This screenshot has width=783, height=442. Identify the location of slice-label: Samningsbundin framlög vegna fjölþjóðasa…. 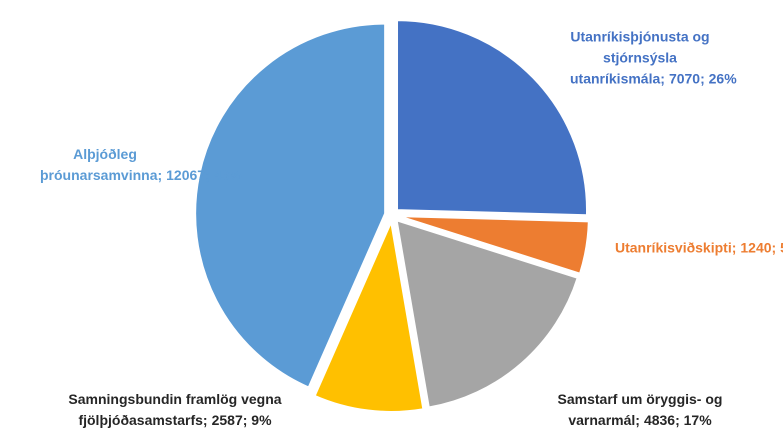
(175, 410).